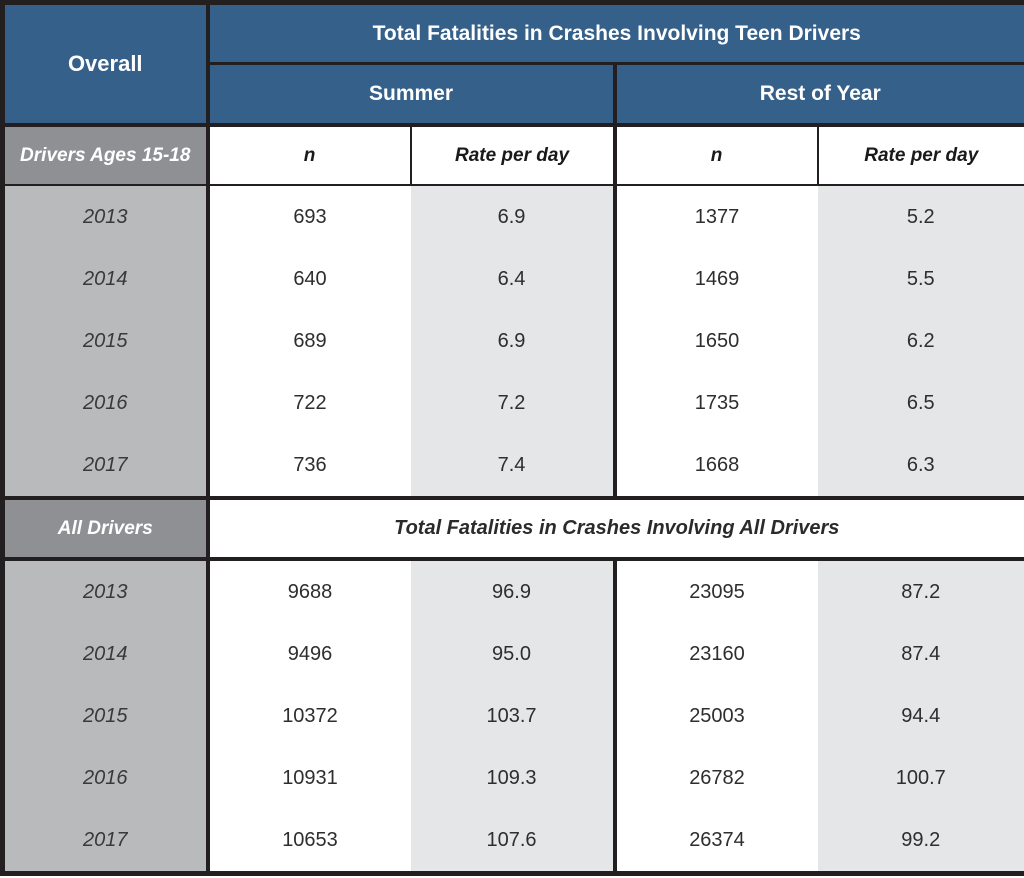 The image size is (1024, 878). What do you see at coordinates (106, 155) in the screenshot?
I see `teen-row-header: Drivers Ages 15-18` at bounding box center [106, 155].